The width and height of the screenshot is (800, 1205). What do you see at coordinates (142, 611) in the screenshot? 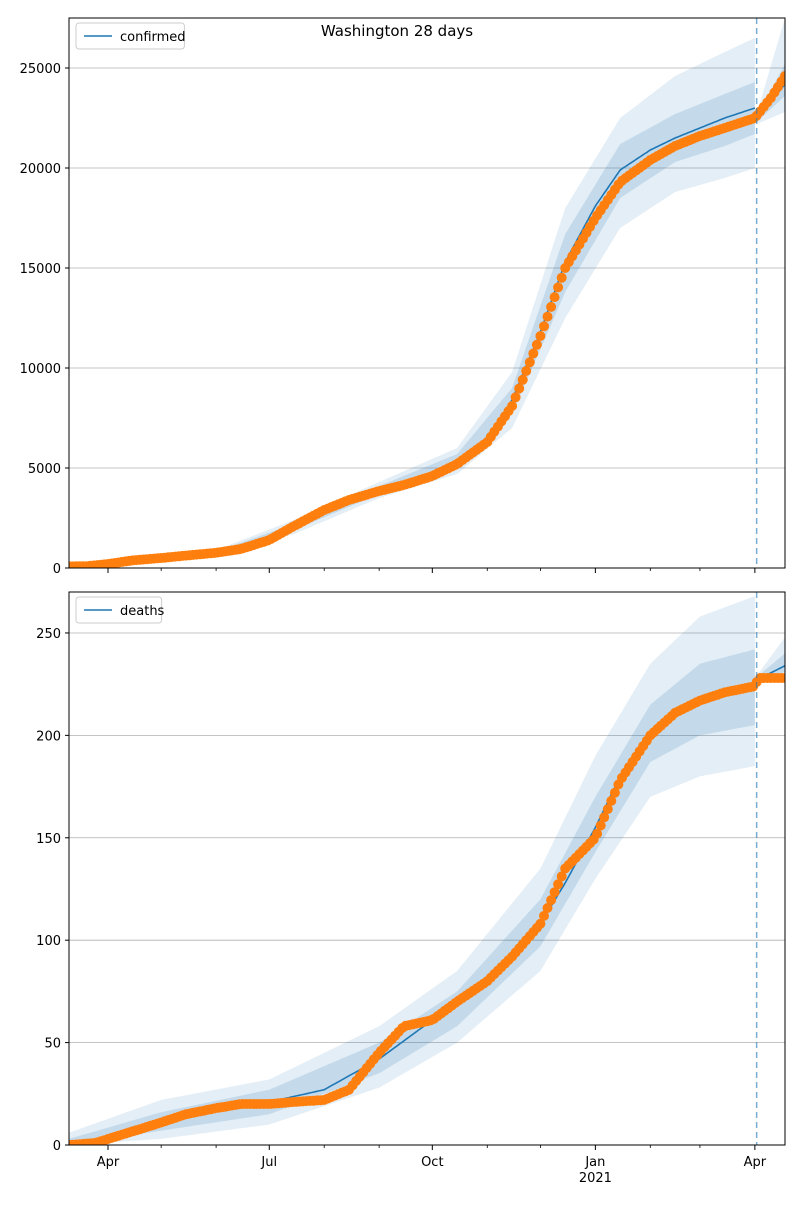
I see `legend-label: deaths` at bounding box center [142, 611].